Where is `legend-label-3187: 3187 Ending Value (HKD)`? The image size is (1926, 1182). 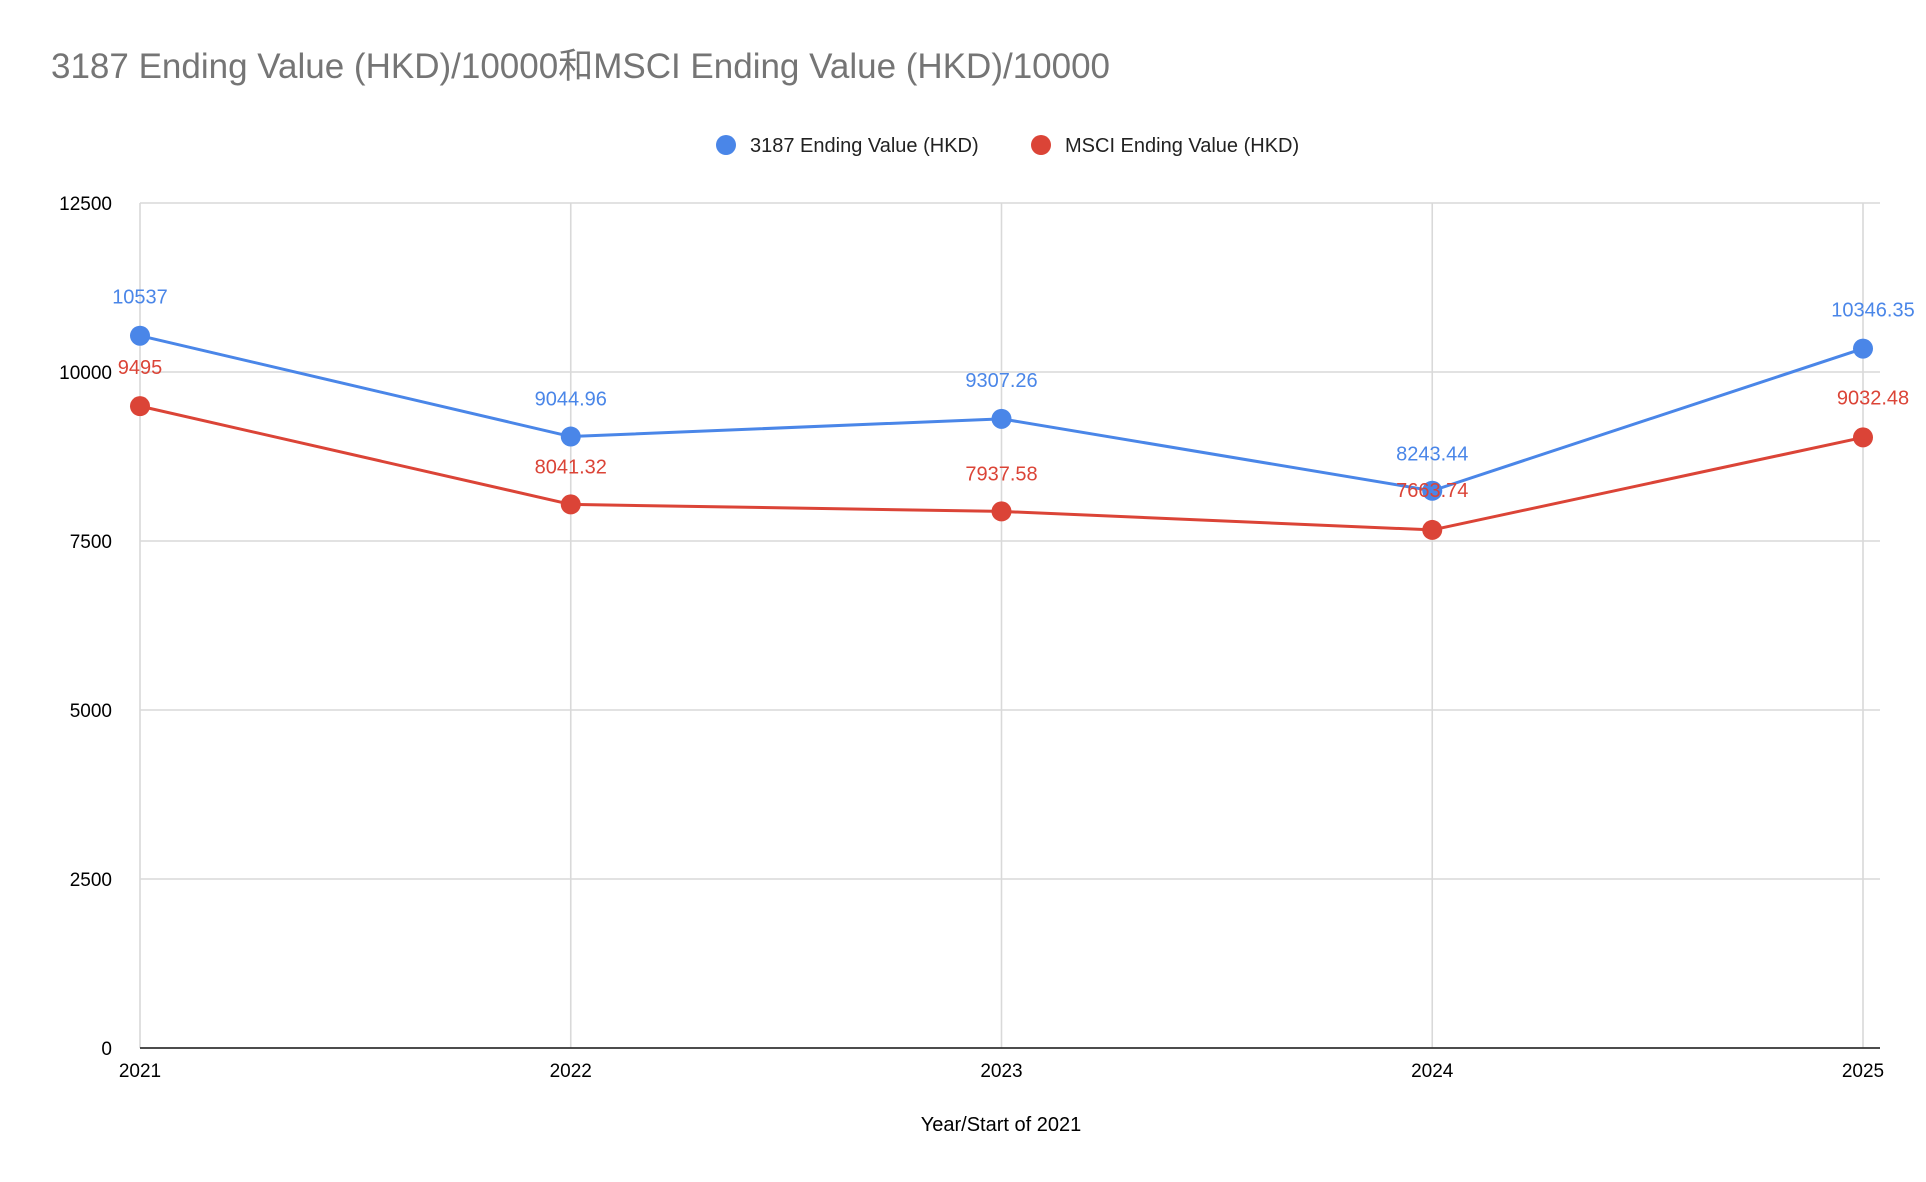 legend-label-3187: 3187 Ending Value (HKD) is located at coordinates (864, 146).